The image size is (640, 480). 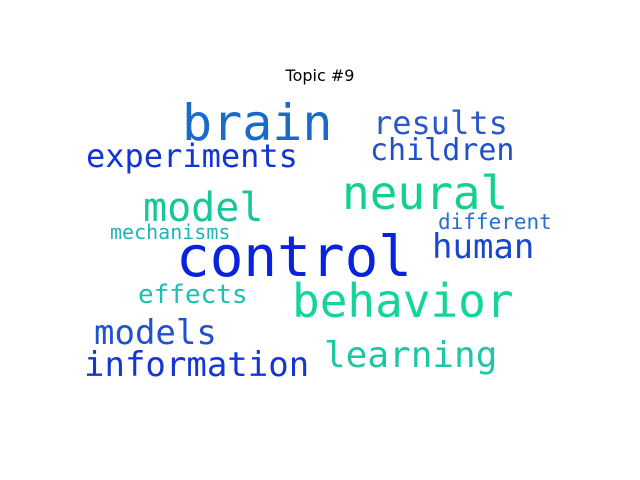 What do you see at coordinates (155, 333) in the screenshot?
I see `word-models: models` at bounding box center [155, 333].